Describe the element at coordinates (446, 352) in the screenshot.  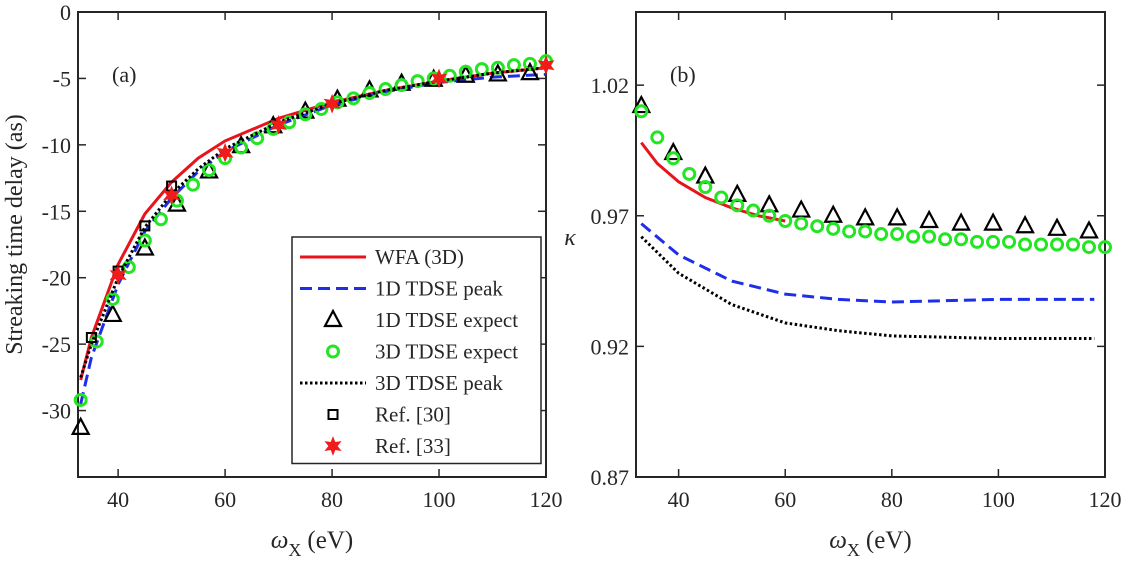
I see `legend-label: 3D TDSE expect` at that location.